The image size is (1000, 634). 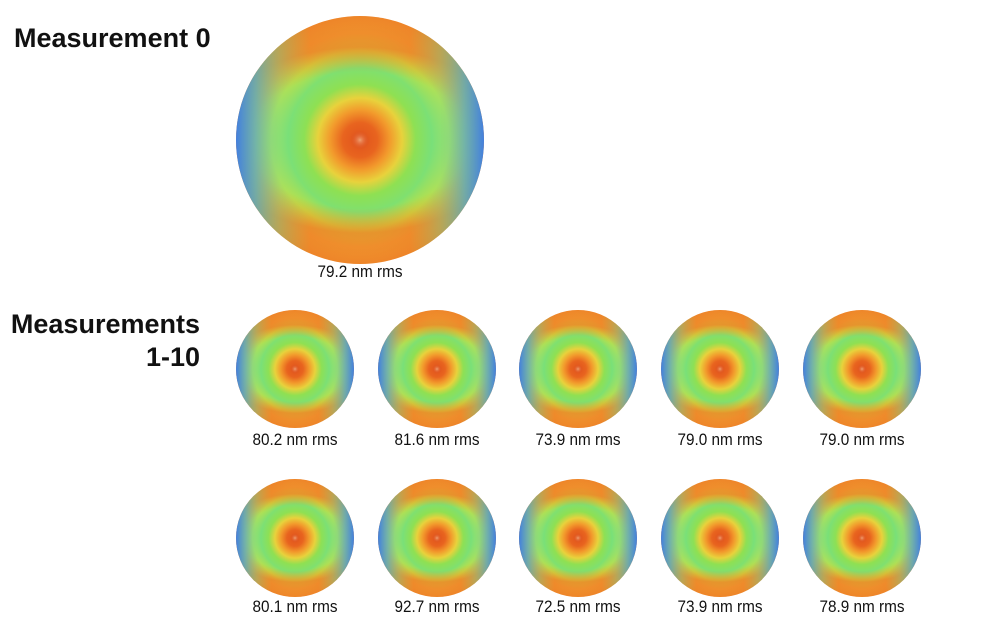 I want to click on measurements-1-10-heading: Measurements 1-10, so click(x=104, y=341).